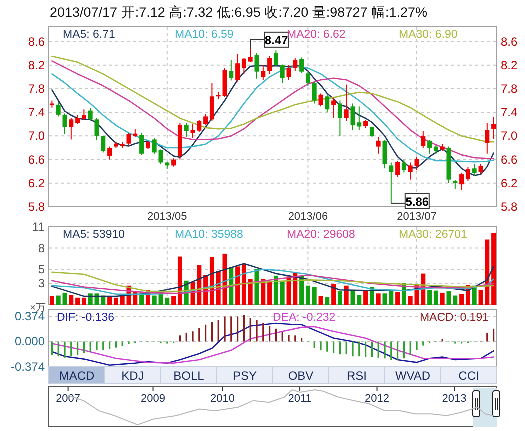 The width and height of the screenshot is (525, 431). I want to click on x-tick-label: 2013/05, so click(168, 217).